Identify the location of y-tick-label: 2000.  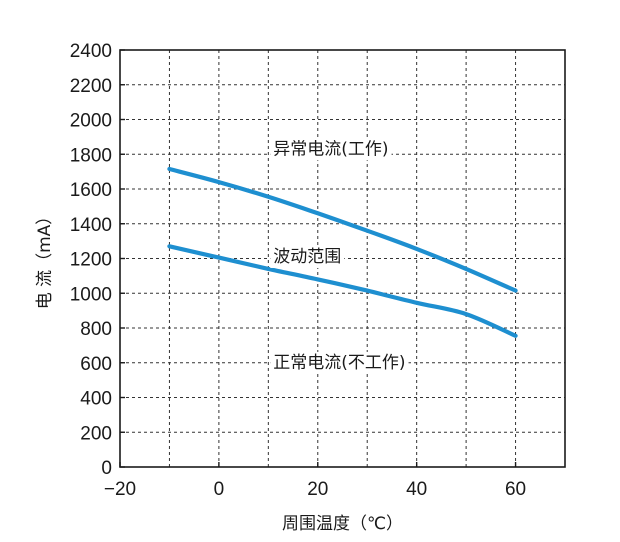
(91, 121).